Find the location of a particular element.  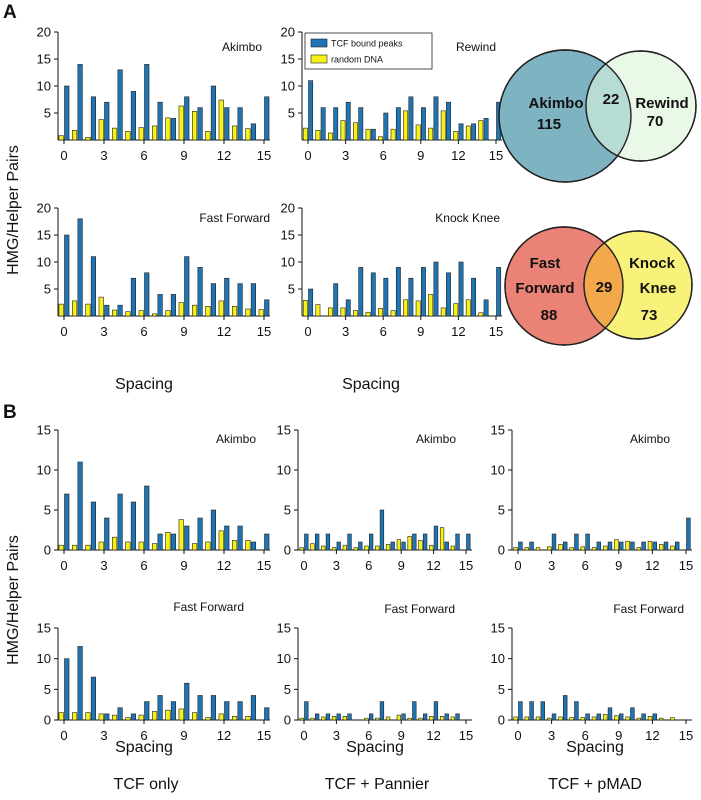

chart-7: 0 5 10 15 0 3 6 9 12 15 Akimbo is located at coordinates (592, 498).